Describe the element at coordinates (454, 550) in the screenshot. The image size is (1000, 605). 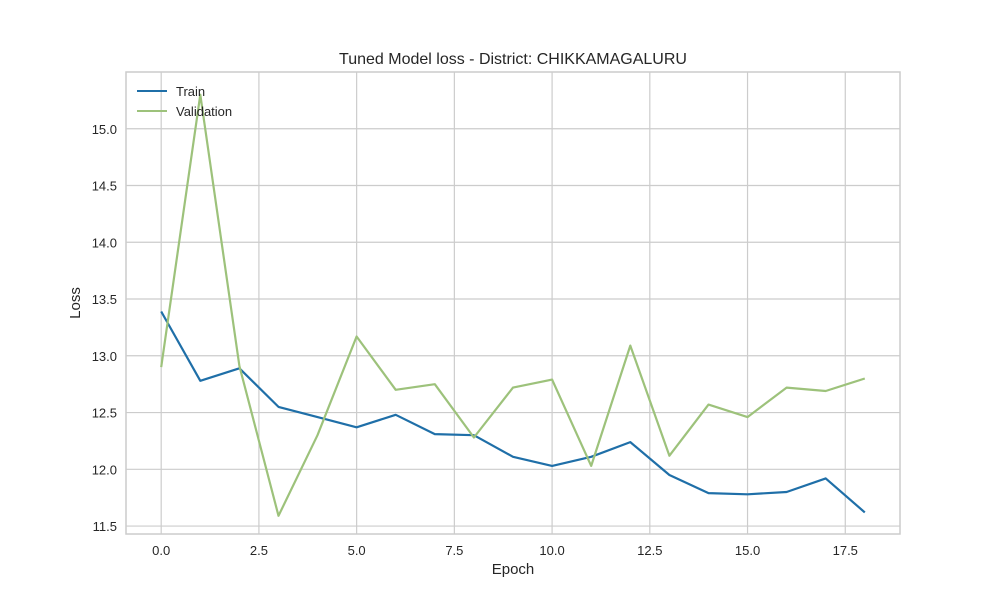
I see `x-tick-label: 7.5` at that location.